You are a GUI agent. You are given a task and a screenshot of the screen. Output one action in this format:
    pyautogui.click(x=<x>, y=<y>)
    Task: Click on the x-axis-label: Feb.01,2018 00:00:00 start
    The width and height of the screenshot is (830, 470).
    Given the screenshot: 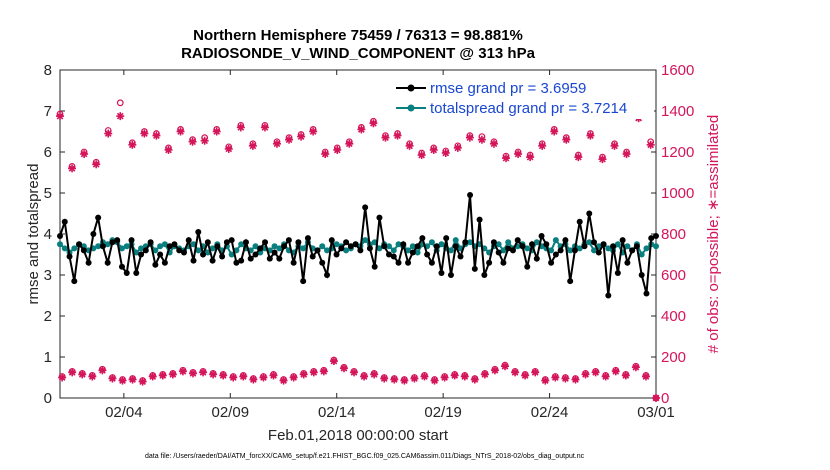 What is the action you would take?
    pyautogui.click(x=358, y=435)
    